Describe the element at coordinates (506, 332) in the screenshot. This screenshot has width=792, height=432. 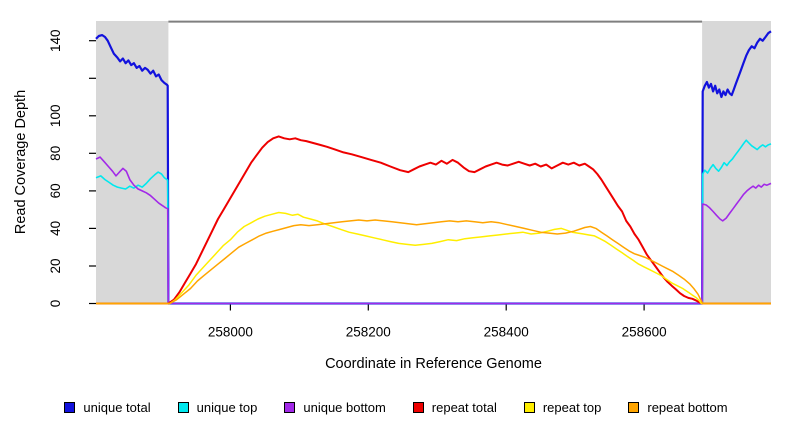
I see `x-tick-label: 258400` at that location.